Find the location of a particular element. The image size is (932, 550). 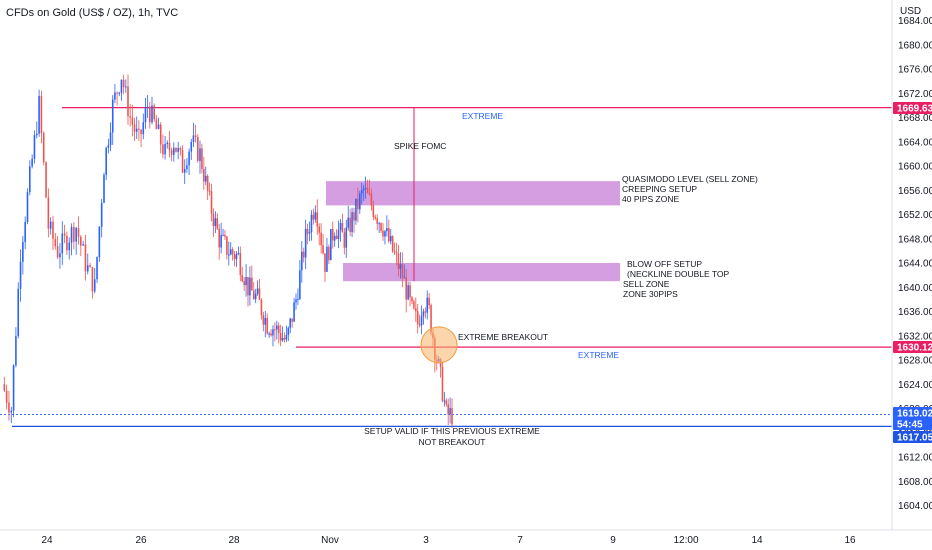

price-tag: 1630.12 is located at coordinates (912, 347).